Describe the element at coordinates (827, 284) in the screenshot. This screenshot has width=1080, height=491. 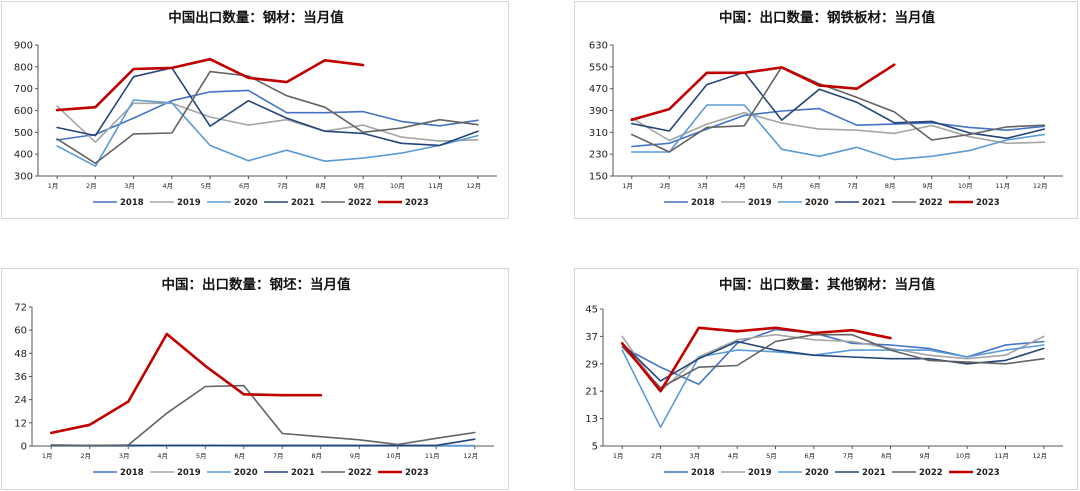
I see `chart-title: 中国：出口数量：其他钢材：当月值` at that location.